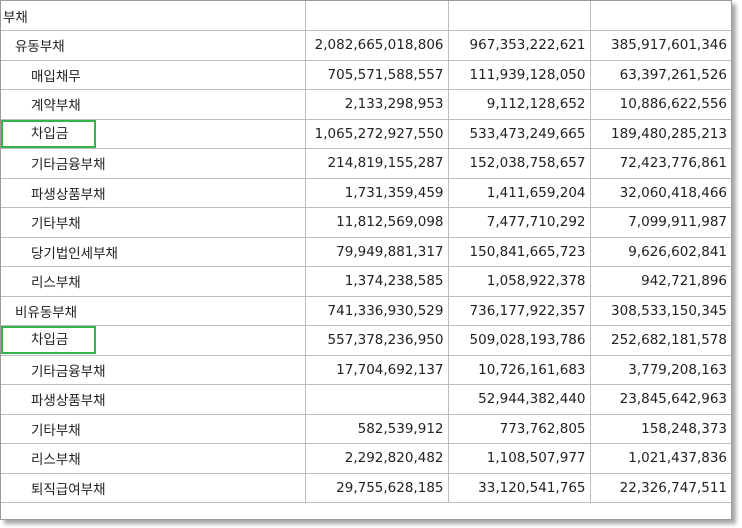  Describe the element at coordinates (519, 488) in the screenshot. I see `amount-cell: 33,120,541,765` at that location.